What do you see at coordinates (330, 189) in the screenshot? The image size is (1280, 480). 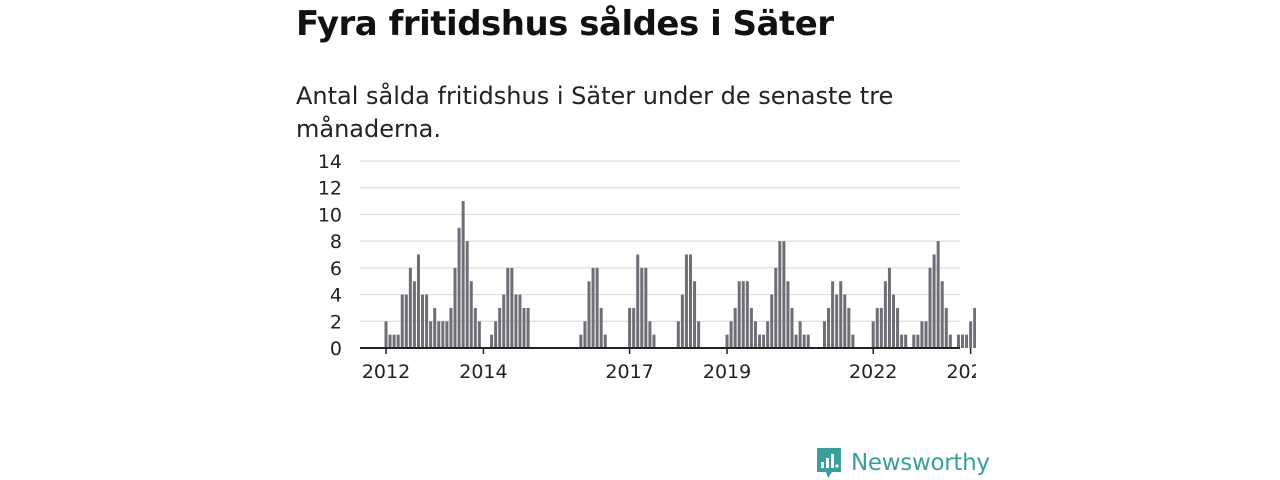 I see `y-tick-label: 12` at bounding box center [330, 189].